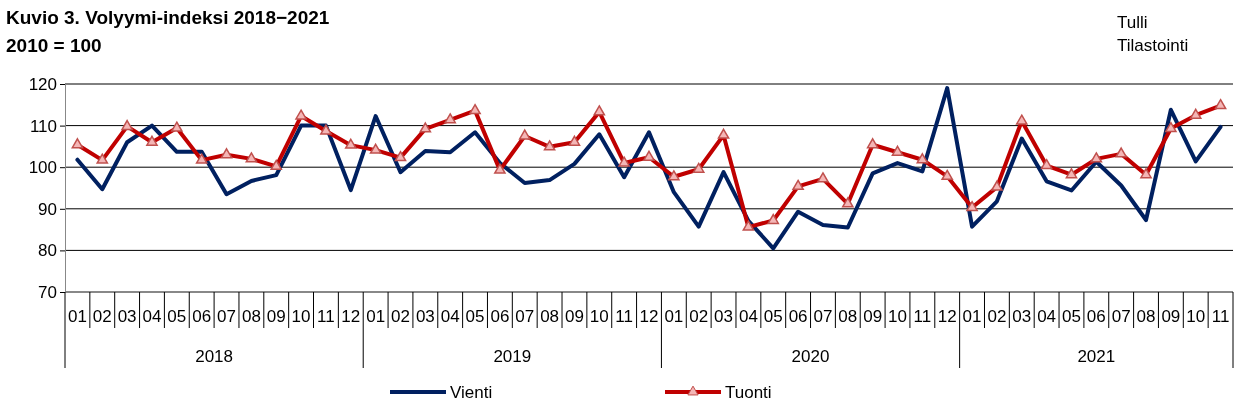 This screenshot has height=403, width=1239. Describe the element at coordinates (1096, 356) in the screenshot. I see `text: 2021` at that location.